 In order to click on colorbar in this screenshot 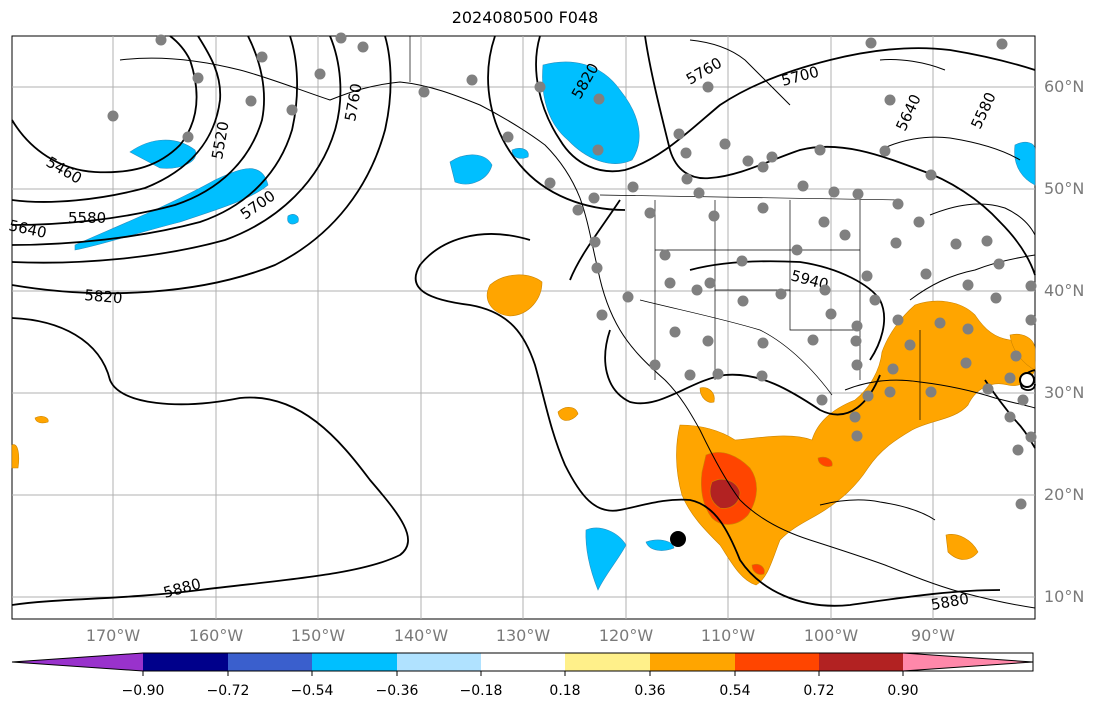, I will do `click(522, 664)`.